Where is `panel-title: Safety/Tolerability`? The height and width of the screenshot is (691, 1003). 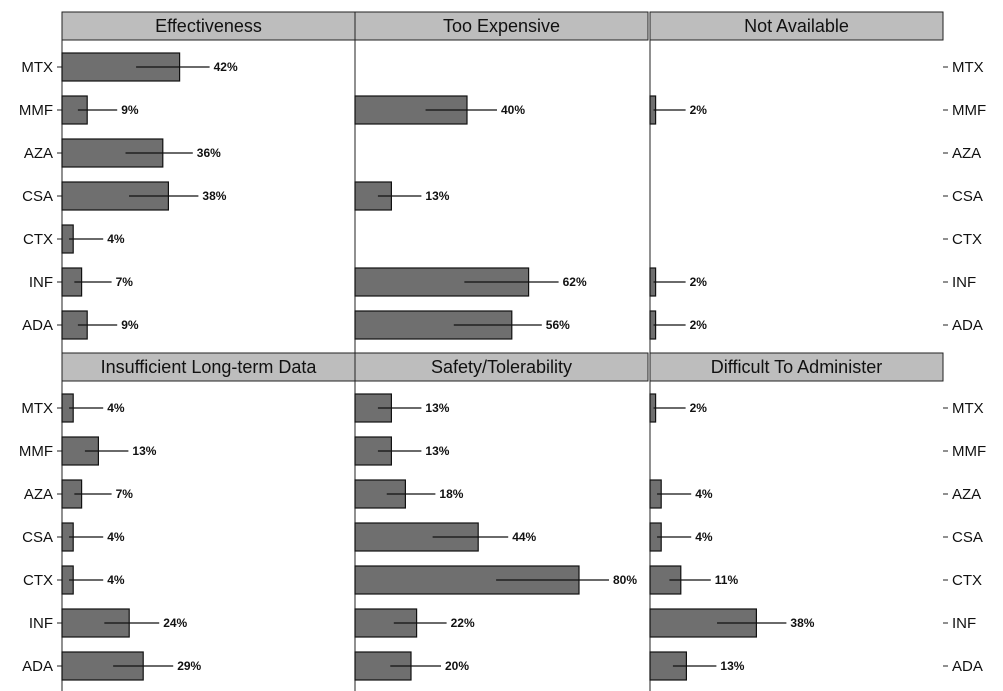
panel-title: Safety/Tolerability is located at coordinates (501, 367).